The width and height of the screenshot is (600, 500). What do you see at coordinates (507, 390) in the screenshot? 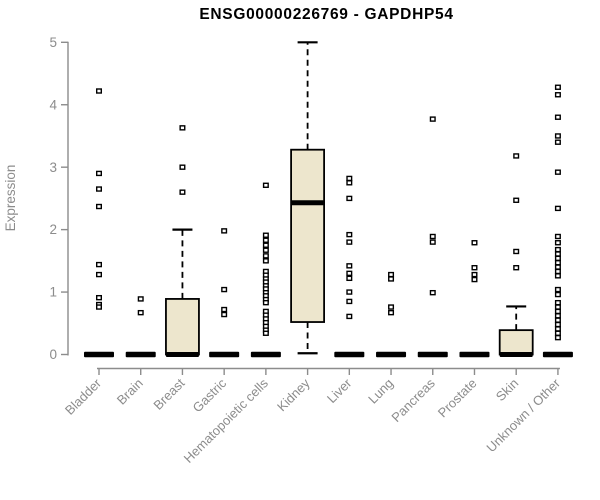
I see `category-label-skin: Skin` at bounding box center [507, 390].